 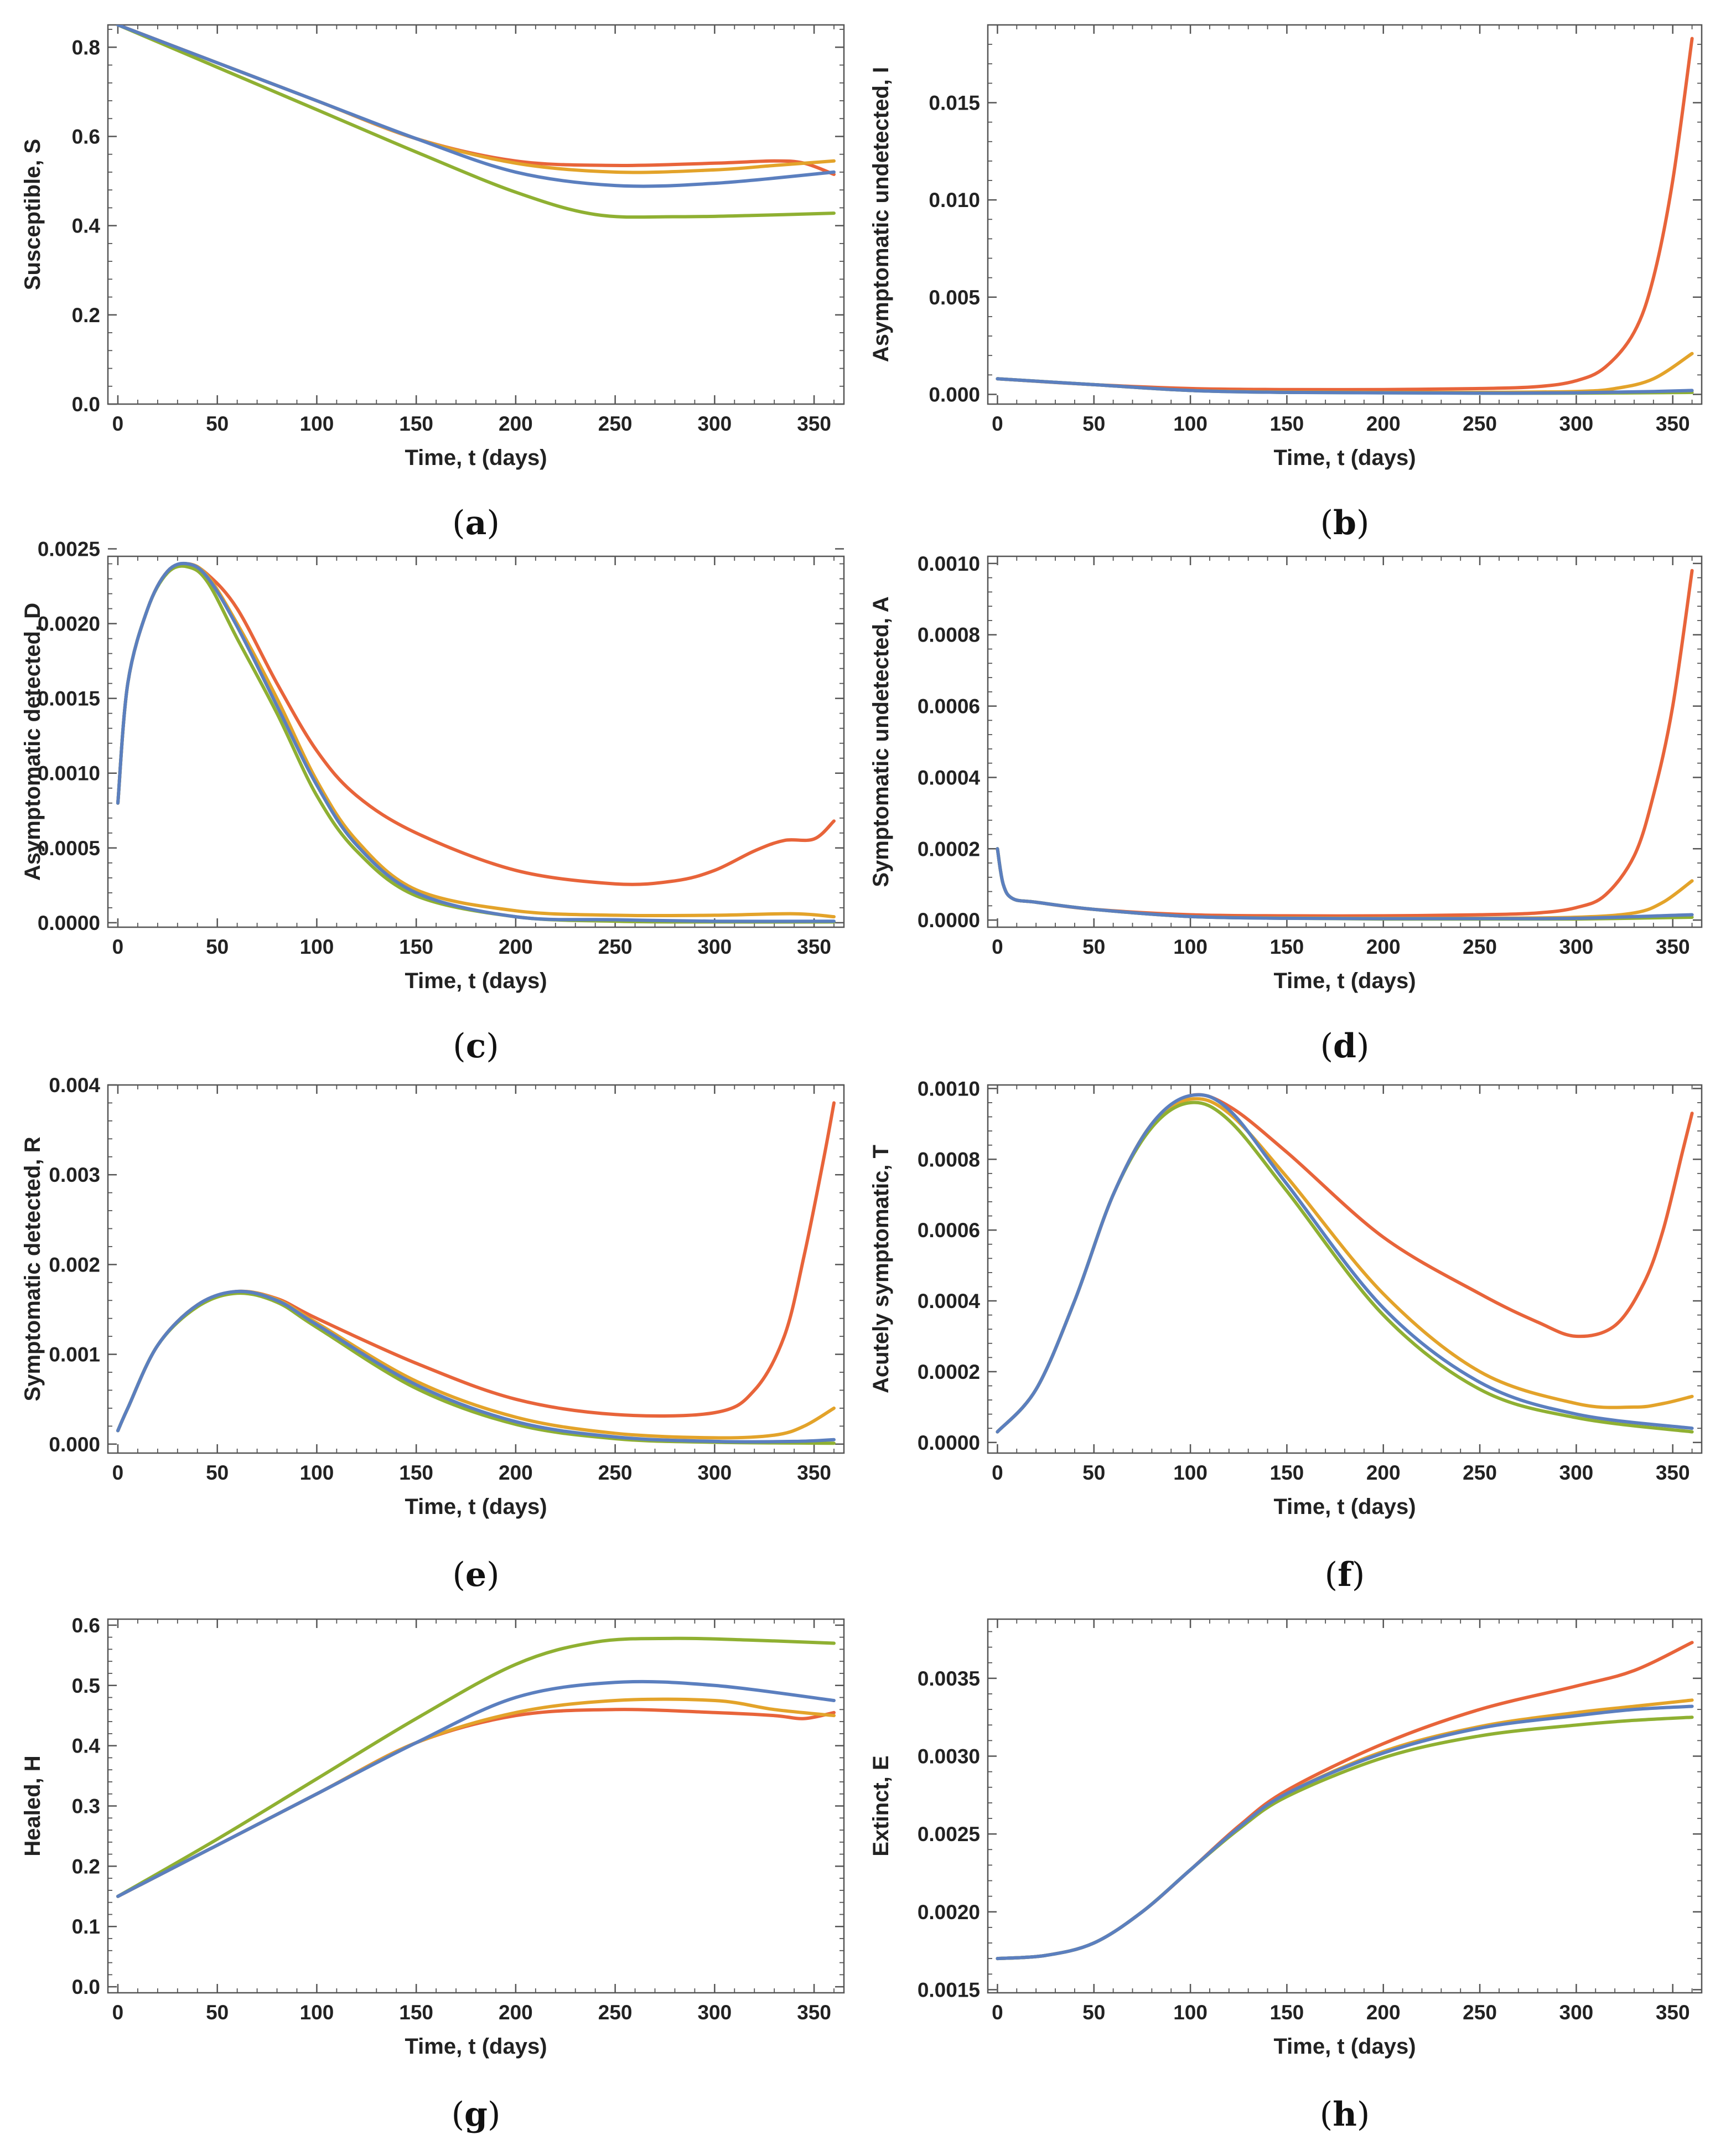 What do you see at coordinates (476, 1046) in the screenshot?
I see `panel-caption: (c)` at bounding box center [476, 1046].